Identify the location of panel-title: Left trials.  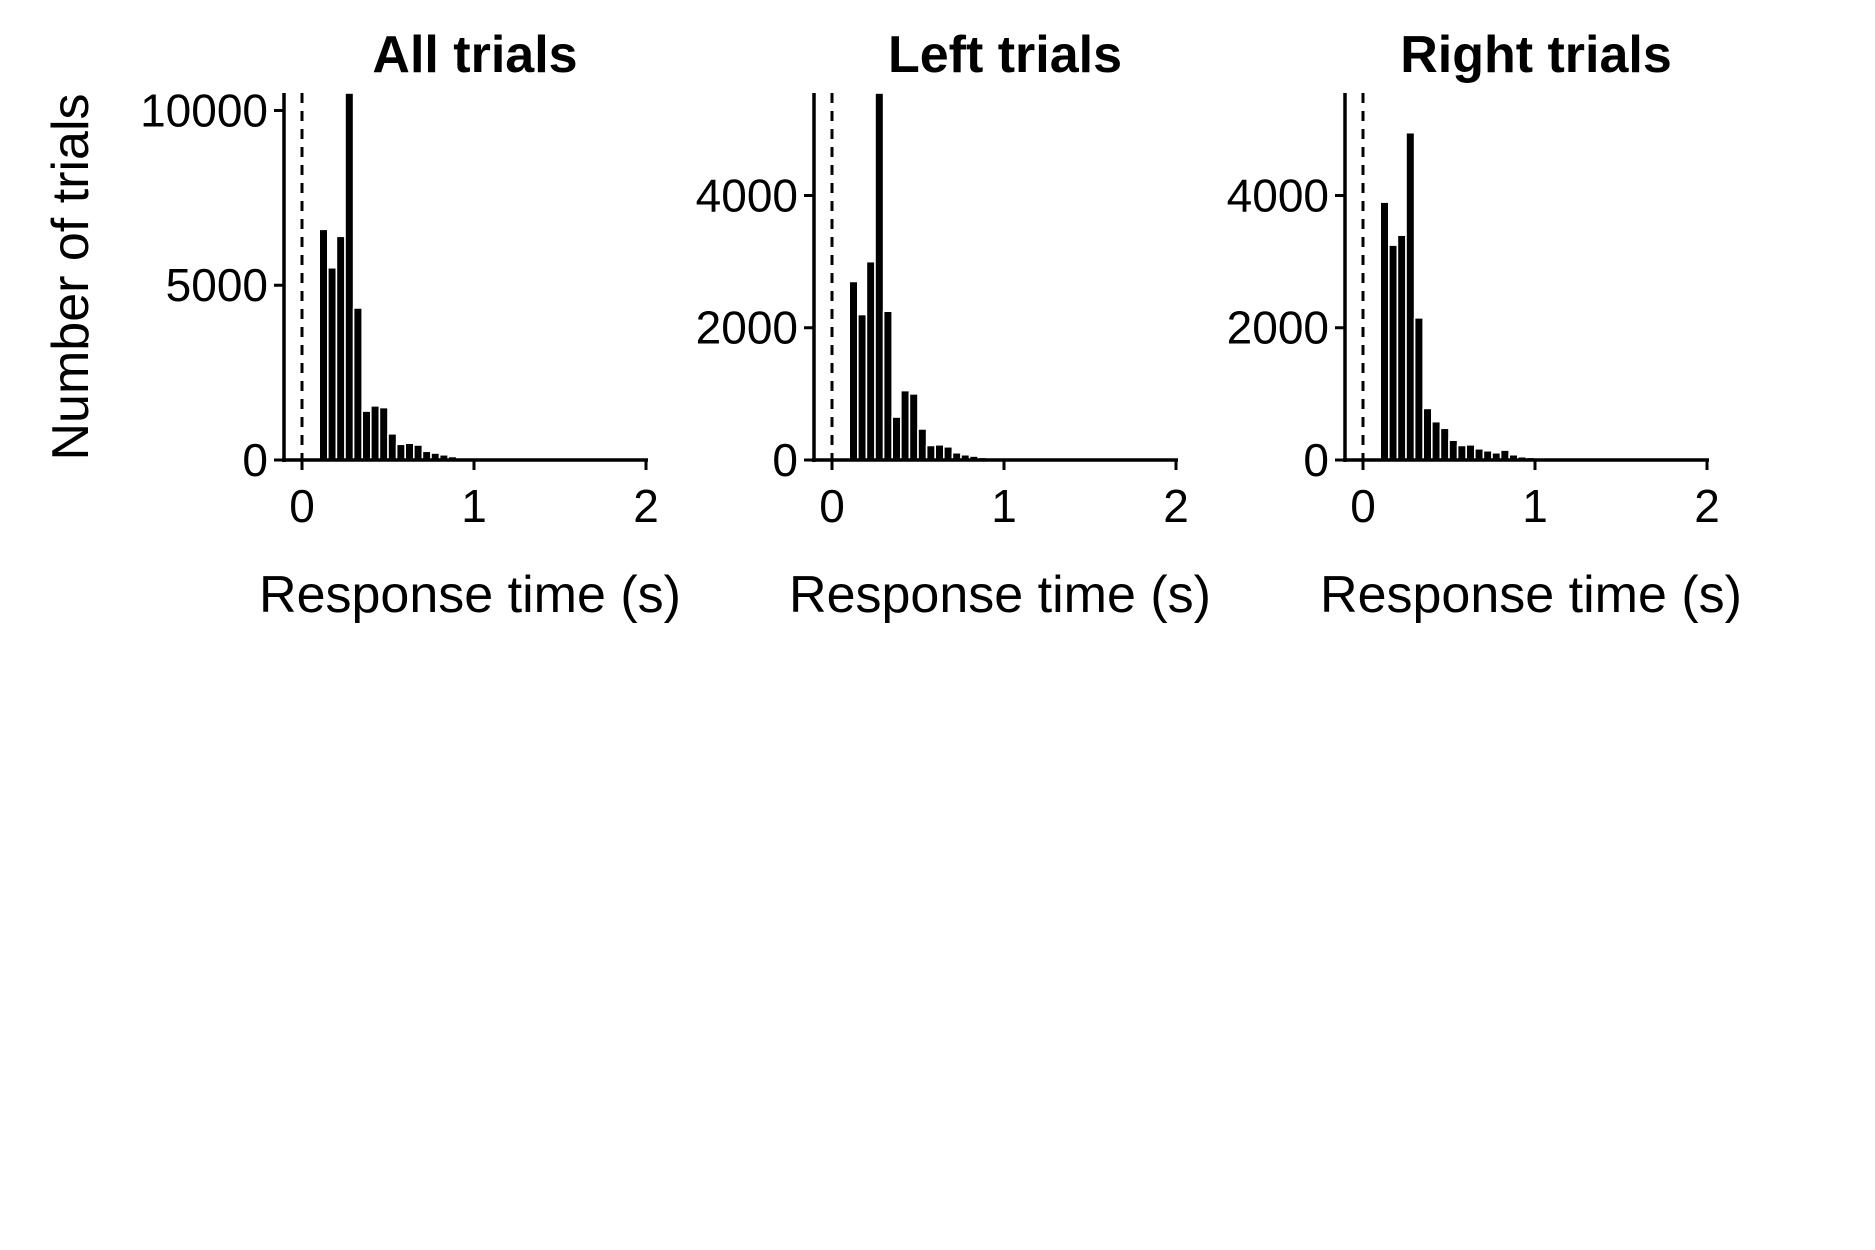
(1005, 55).